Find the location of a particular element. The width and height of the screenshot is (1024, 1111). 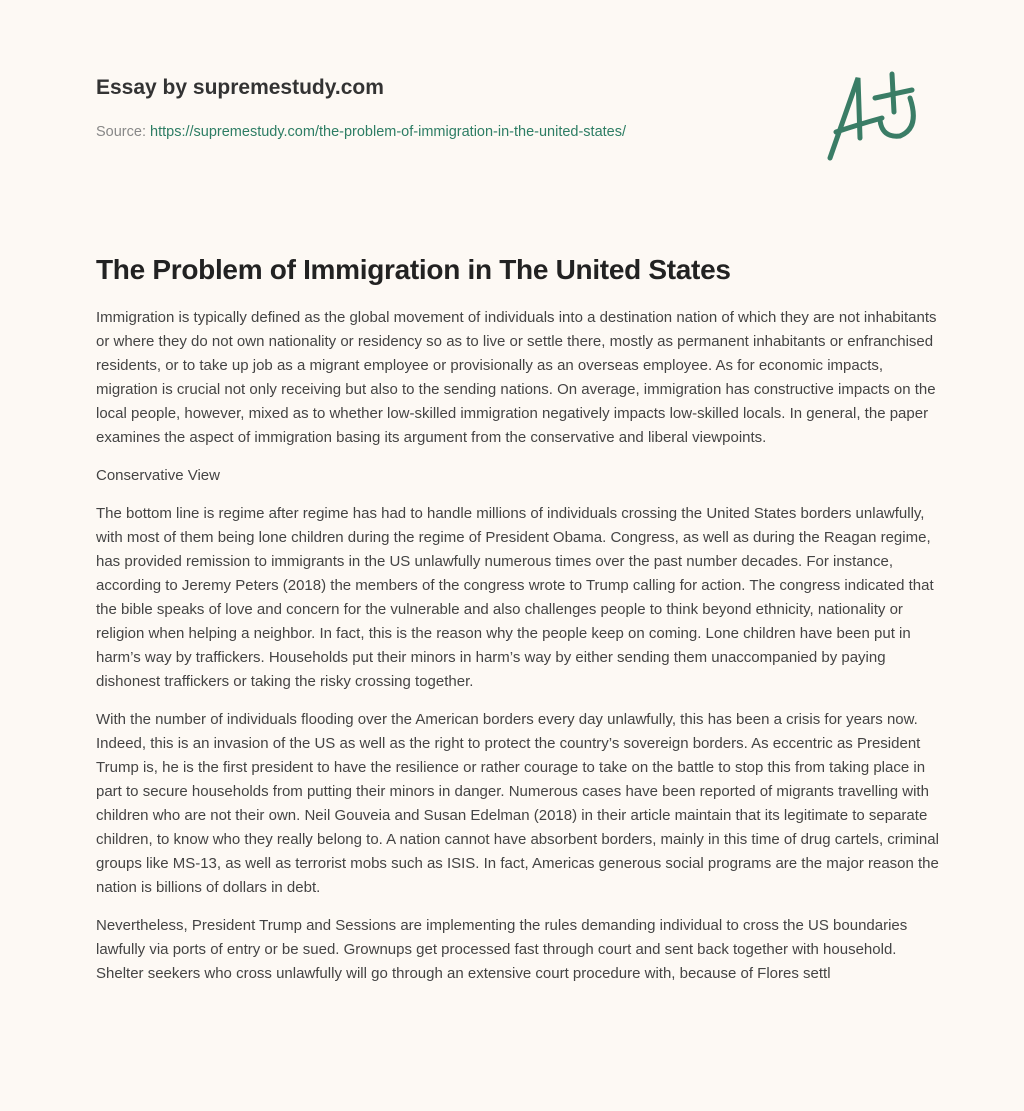

source-label: Source: is located at coordinates (121, 132).